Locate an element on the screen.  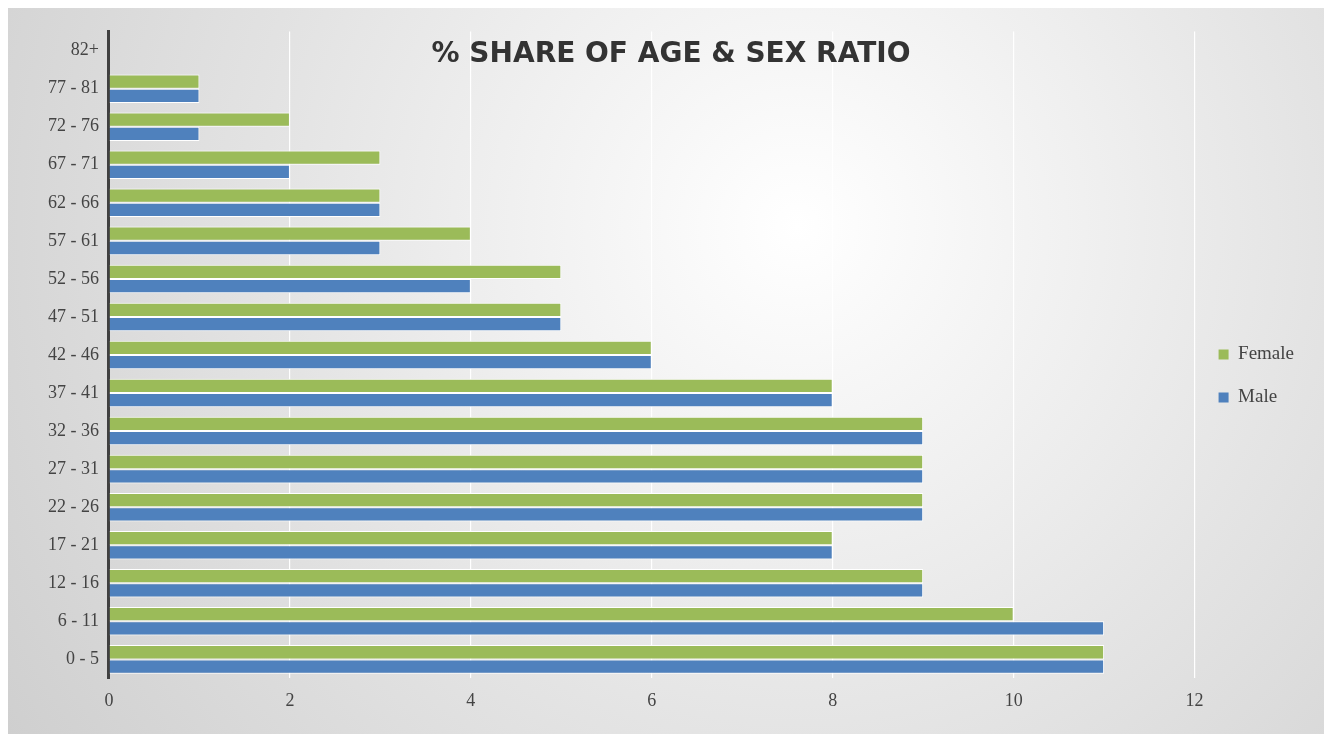
x-tick-label: 6 is located at coordinates (652, 699).